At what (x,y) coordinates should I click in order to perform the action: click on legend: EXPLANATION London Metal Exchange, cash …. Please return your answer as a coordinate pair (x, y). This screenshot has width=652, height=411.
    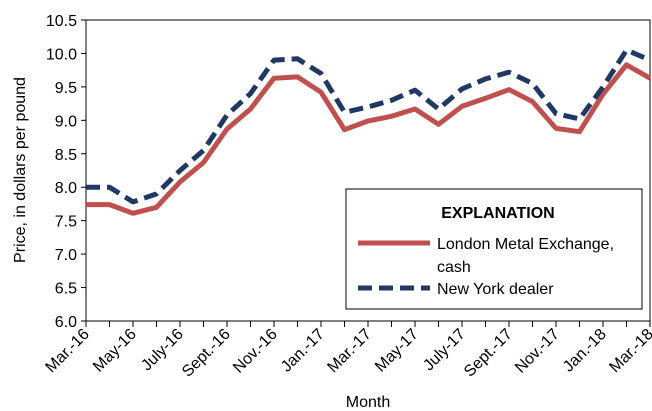
    Looking at the image, I should click on (494, 249).